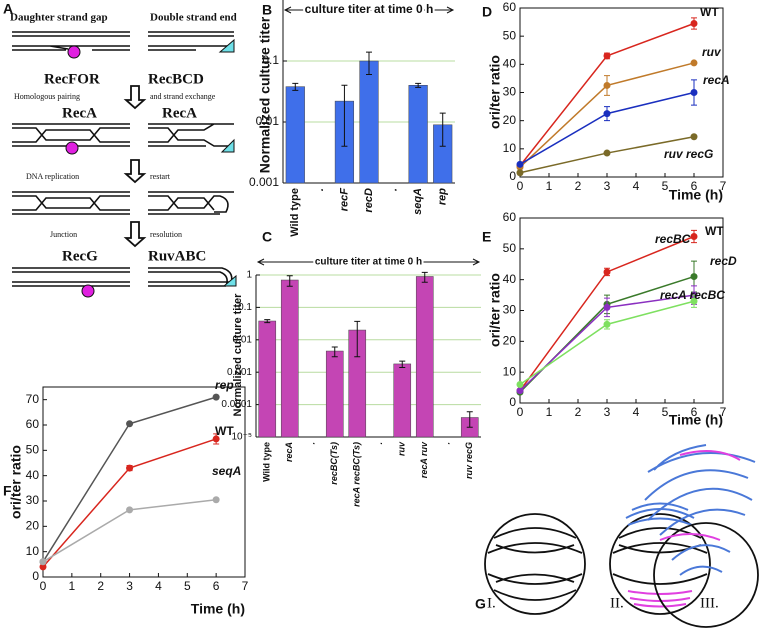  I want to click on x-tick-label: recD, so click(369, 200).